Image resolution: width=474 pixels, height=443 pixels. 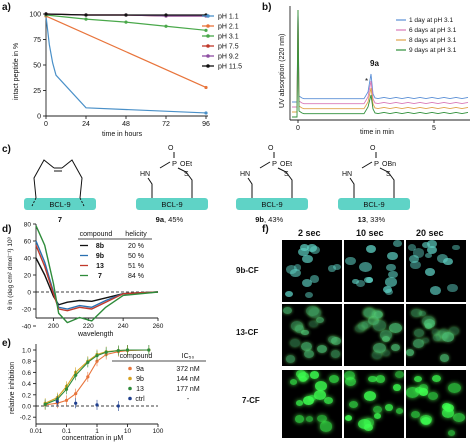 What do you see at coordinates (118, 406) in the screenshot?
I see `panel-e-point-ctrl` at bounding box center [118, 406].